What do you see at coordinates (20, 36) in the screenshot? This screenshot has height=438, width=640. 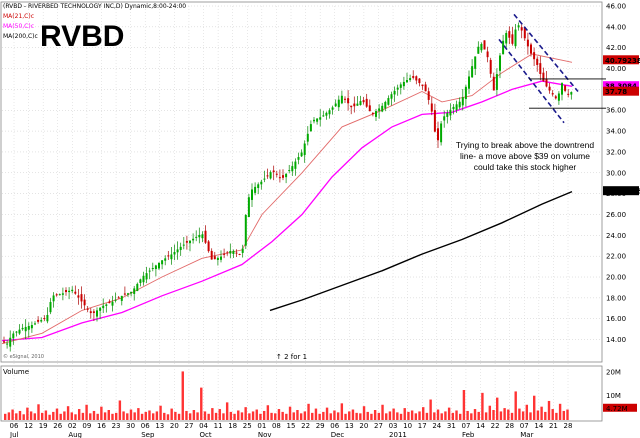 I see `legend-ma200: MA(200,C)c` at bounding box center [20, 36].